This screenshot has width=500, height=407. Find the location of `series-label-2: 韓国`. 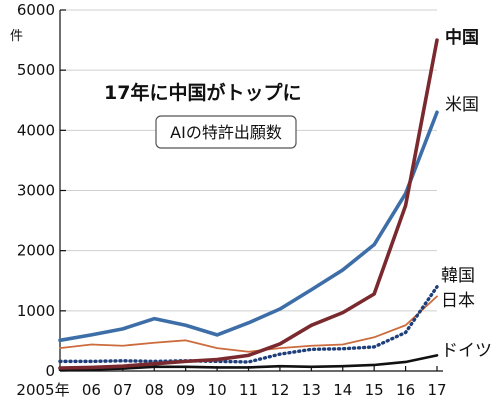

series-label-2: 韓国 is located at coordinates (458, 276).